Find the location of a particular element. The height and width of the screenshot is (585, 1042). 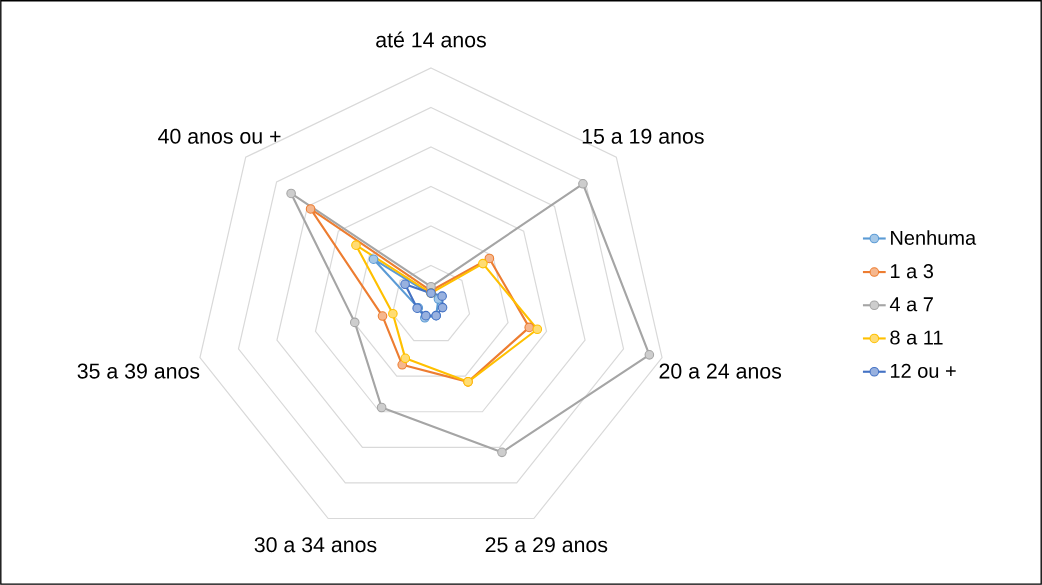

spoke-label: 30 a 34 anos is located at coordinates (315, 545).